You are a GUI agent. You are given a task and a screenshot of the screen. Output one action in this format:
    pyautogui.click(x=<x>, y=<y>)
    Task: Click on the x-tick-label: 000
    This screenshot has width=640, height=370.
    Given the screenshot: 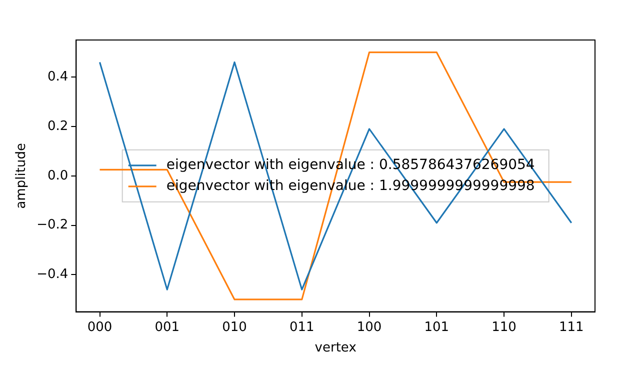 What is the action you would take?
    pyautogui.click(x=99, y=327)
    